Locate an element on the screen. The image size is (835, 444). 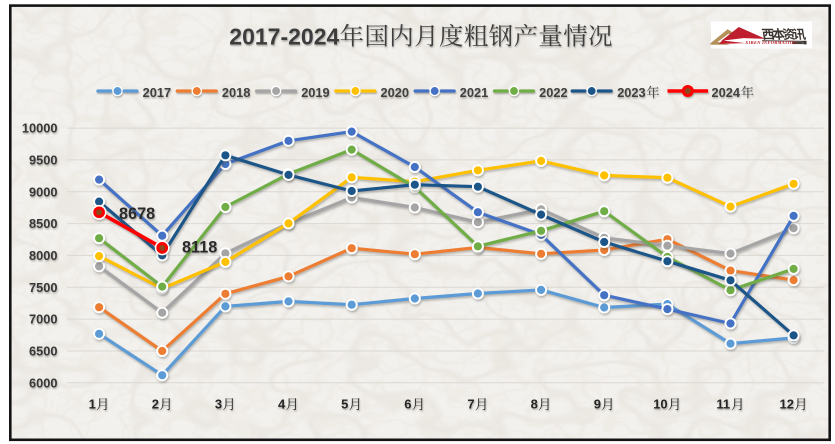
svg-text: 8678 is located at coordinates (137, 214).